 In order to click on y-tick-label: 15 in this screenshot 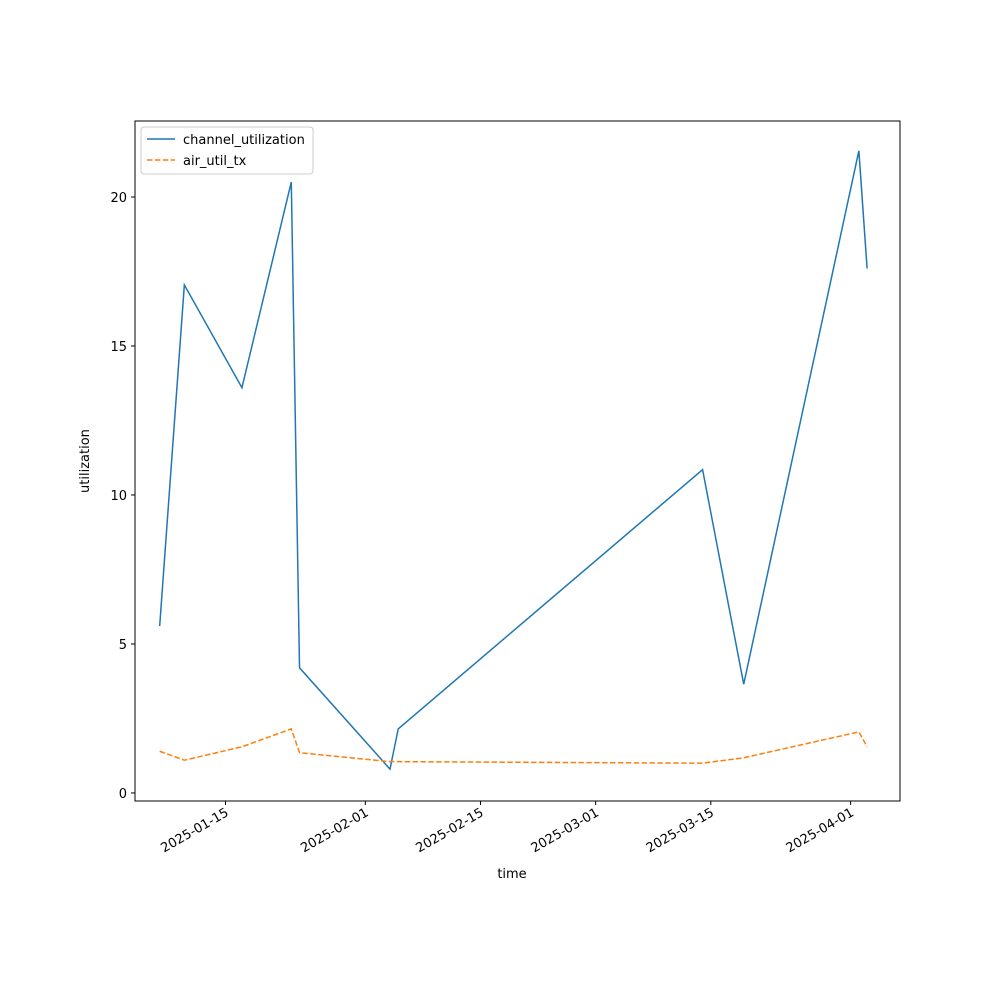, I will do `click(118, 347)`.